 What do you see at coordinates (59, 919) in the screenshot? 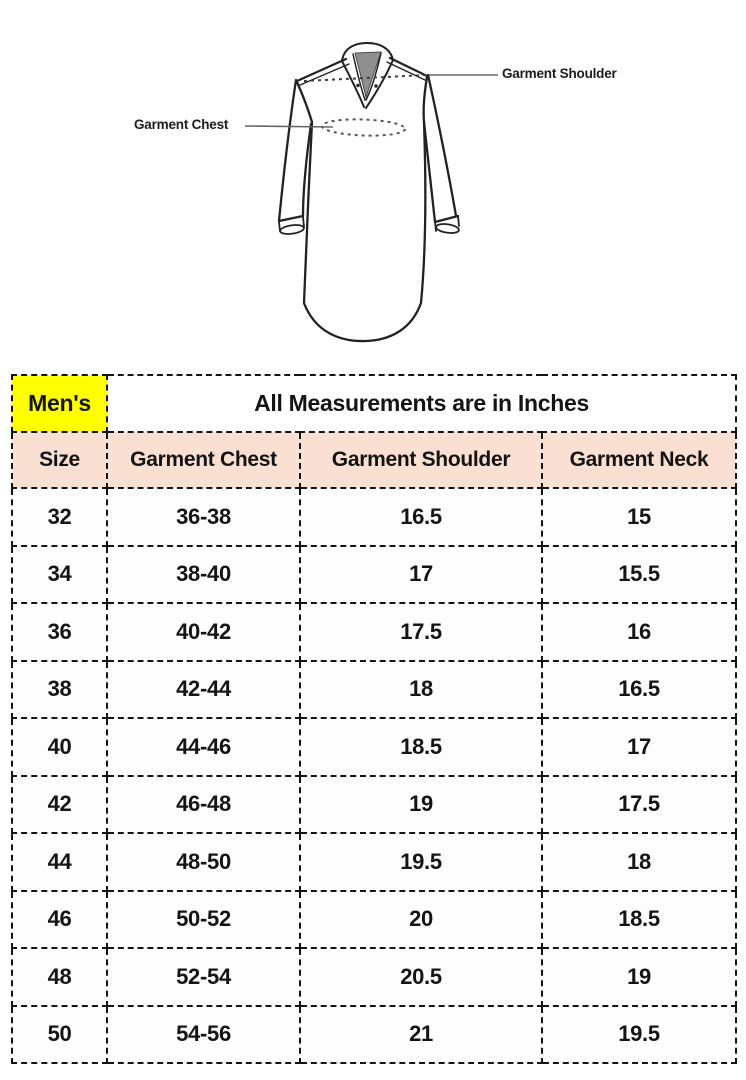
I see `cell-size: 46` at bounding box center [59, 919].